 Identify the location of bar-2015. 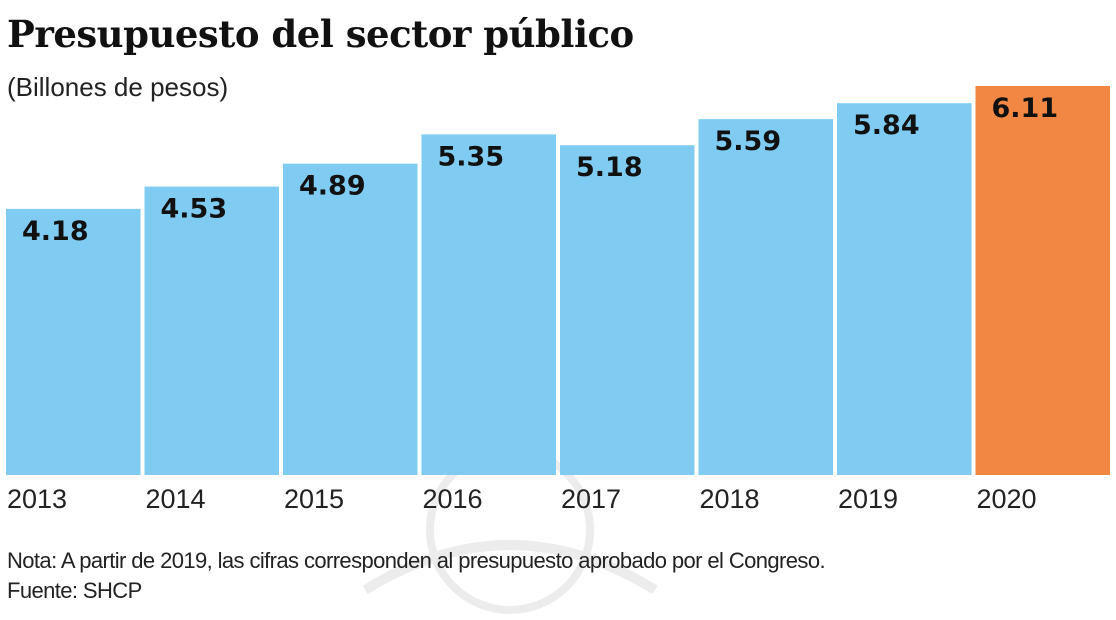
(350, 319).